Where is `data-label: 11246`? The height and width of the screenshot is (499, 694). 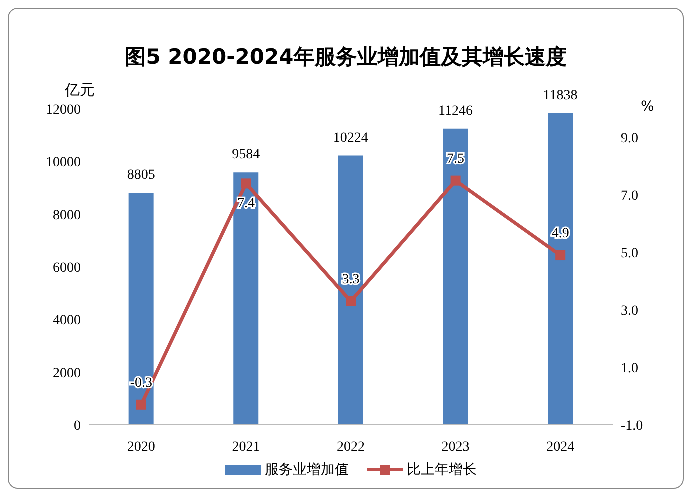
data-label: 11246 is located at coordinates (455, 111).